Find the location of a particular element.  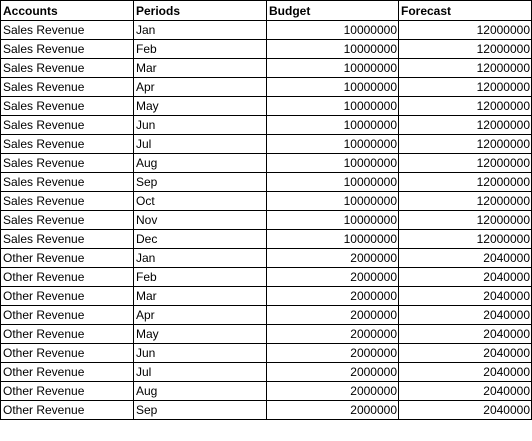

cell-period: Oct is located at coordinates (200, 201).